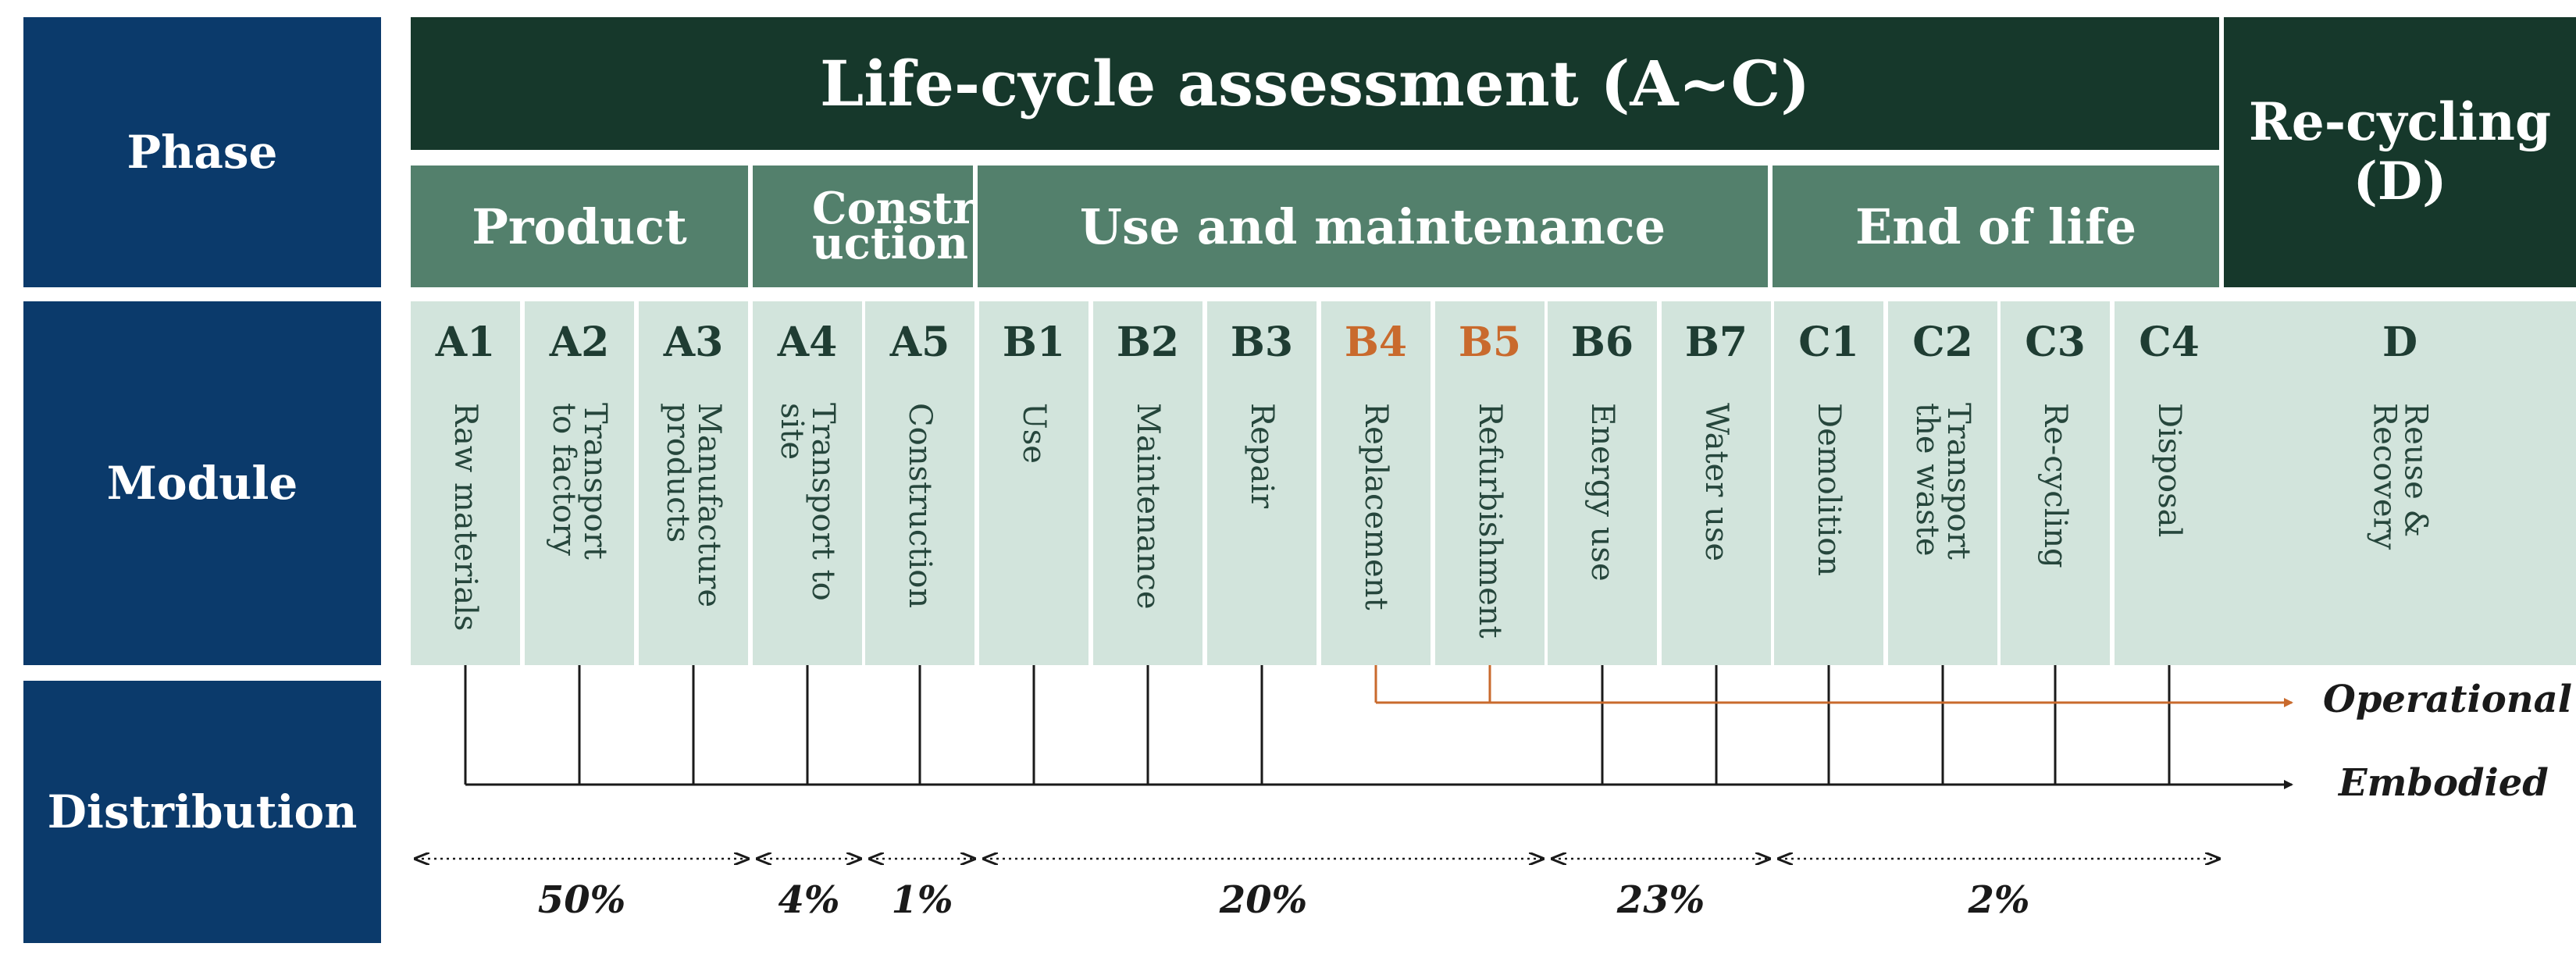 The width and height of the screenshot is (2576, 961). Describe the element at coordinates (579, 227) in the screenshot. I see `stage-product: Product` at that location.